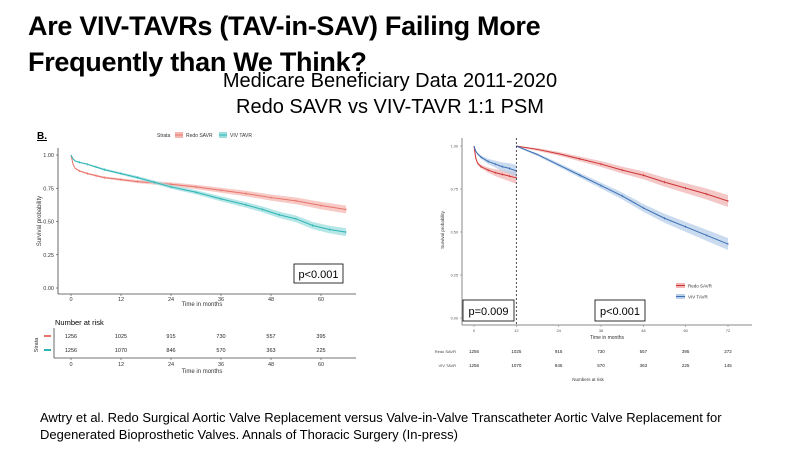 The height and width of the screenshot is (450, 800). What do you see at coordinates (121, 337) in the screenshot?
I see `left-risk-cell-redo-savr: 1025` at bounding box center [121, 337].